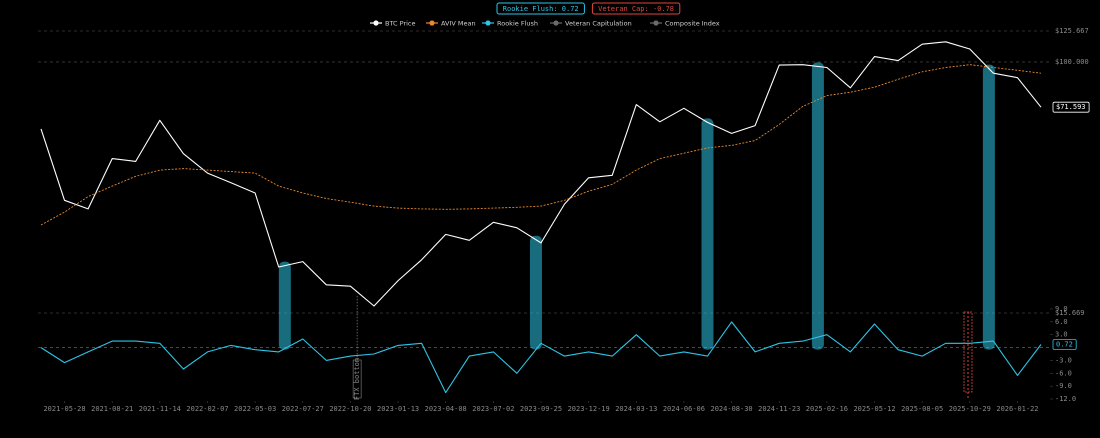 This screenshot has height=438, width=1100. Describe the element at coordinates (1063, 373) in the screenshot. I see `y2-tick-label: -6.0` at that location.